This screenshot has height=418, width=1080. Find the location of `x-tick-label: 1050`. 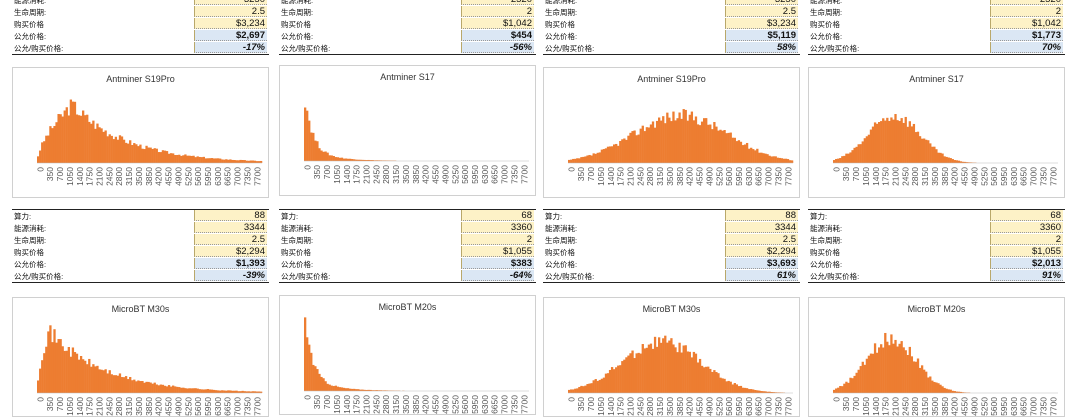

x-tick-label: 1050 is located at coordinates (70, 406).